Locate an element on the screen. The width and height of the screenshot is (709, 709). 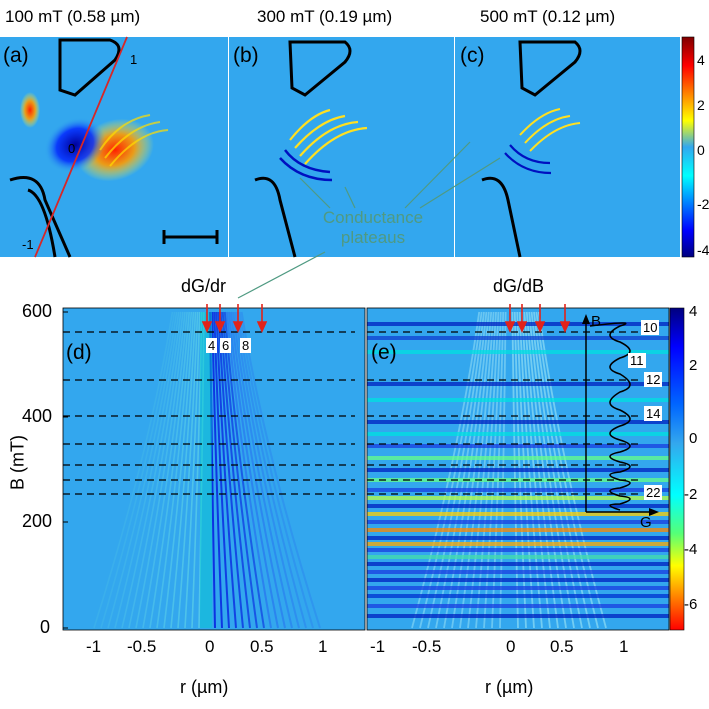
y-axis-label: B (mT) is located at coordinates (17, 462).